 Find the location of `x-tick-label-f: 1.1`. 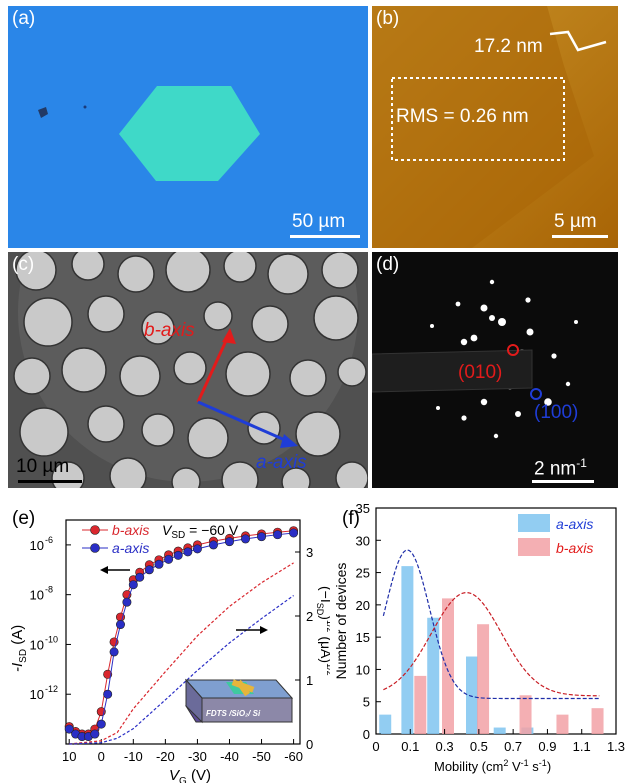

x-tick-label-f: 1.1 is located at coordinates (582, 746).